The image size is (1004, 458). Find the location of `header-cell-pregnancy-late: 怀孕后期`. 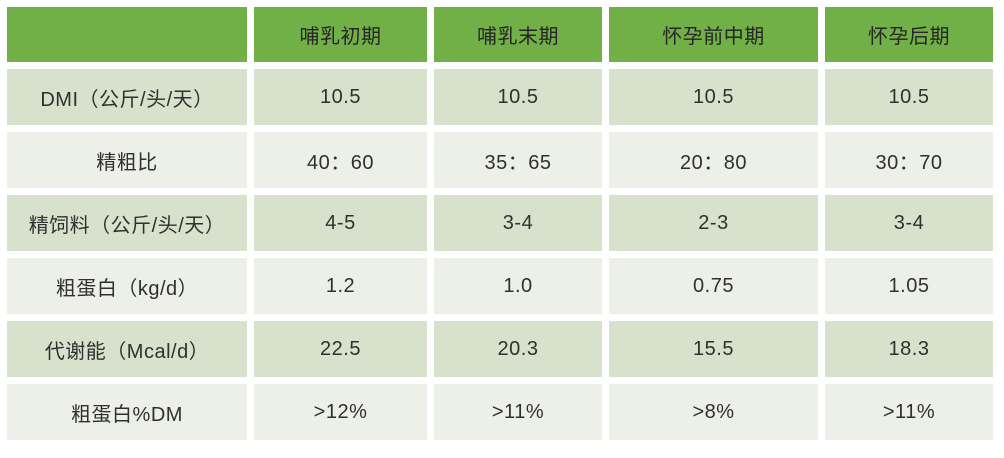

header-cell-pregnancy-late: 怀孕后期 is located at coordinates (909, 34).